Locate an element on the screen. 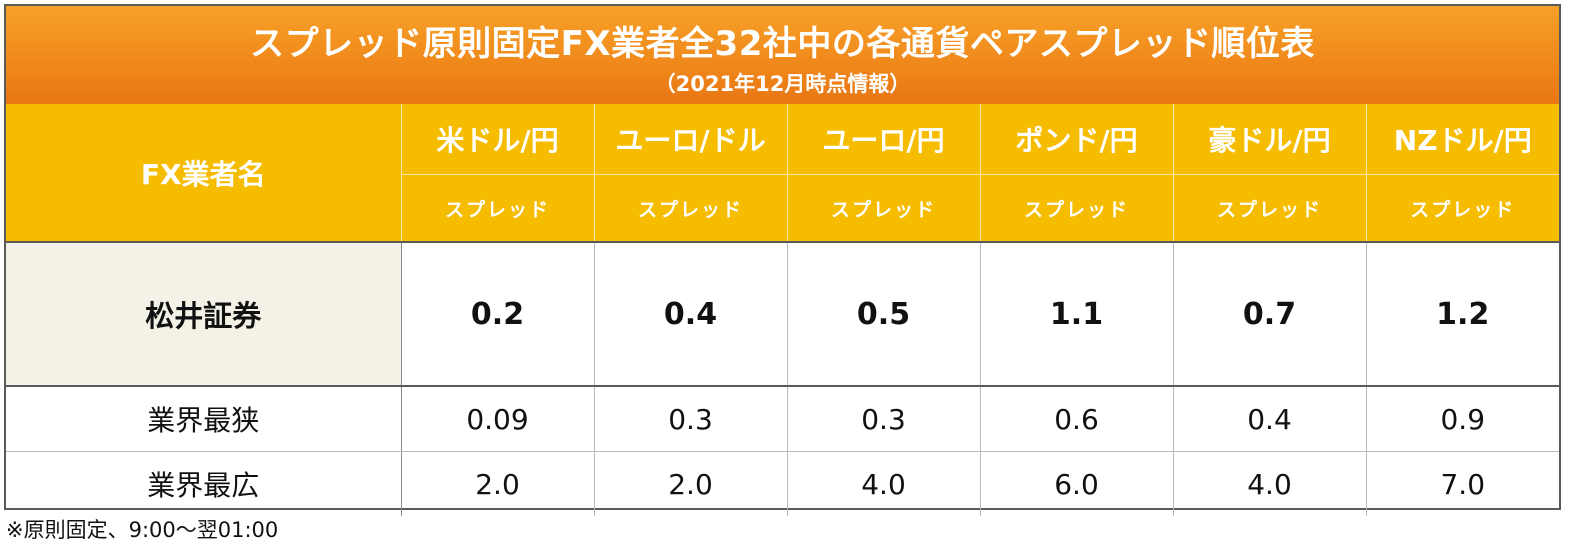  header-broker-name: FX業者名 is located at coordinates (203, 173).